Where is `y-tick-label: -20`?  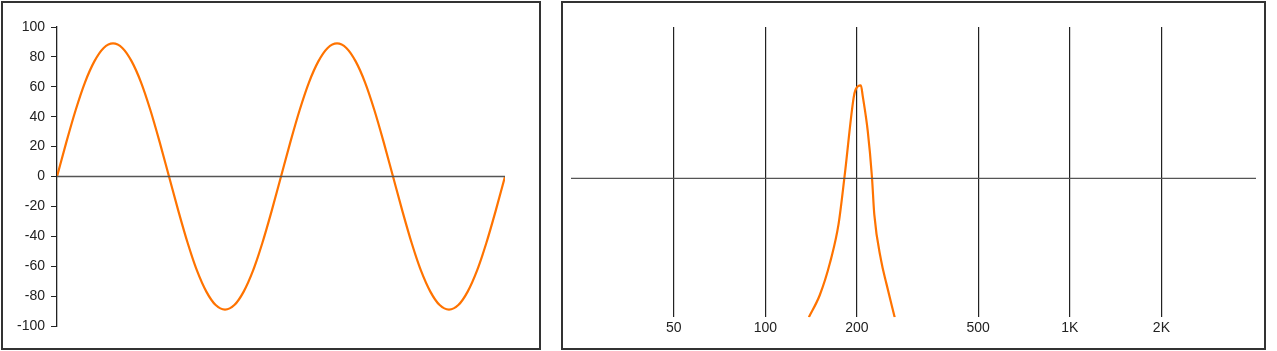
y-tick-label: -20 is located at coordinates (35, 205).